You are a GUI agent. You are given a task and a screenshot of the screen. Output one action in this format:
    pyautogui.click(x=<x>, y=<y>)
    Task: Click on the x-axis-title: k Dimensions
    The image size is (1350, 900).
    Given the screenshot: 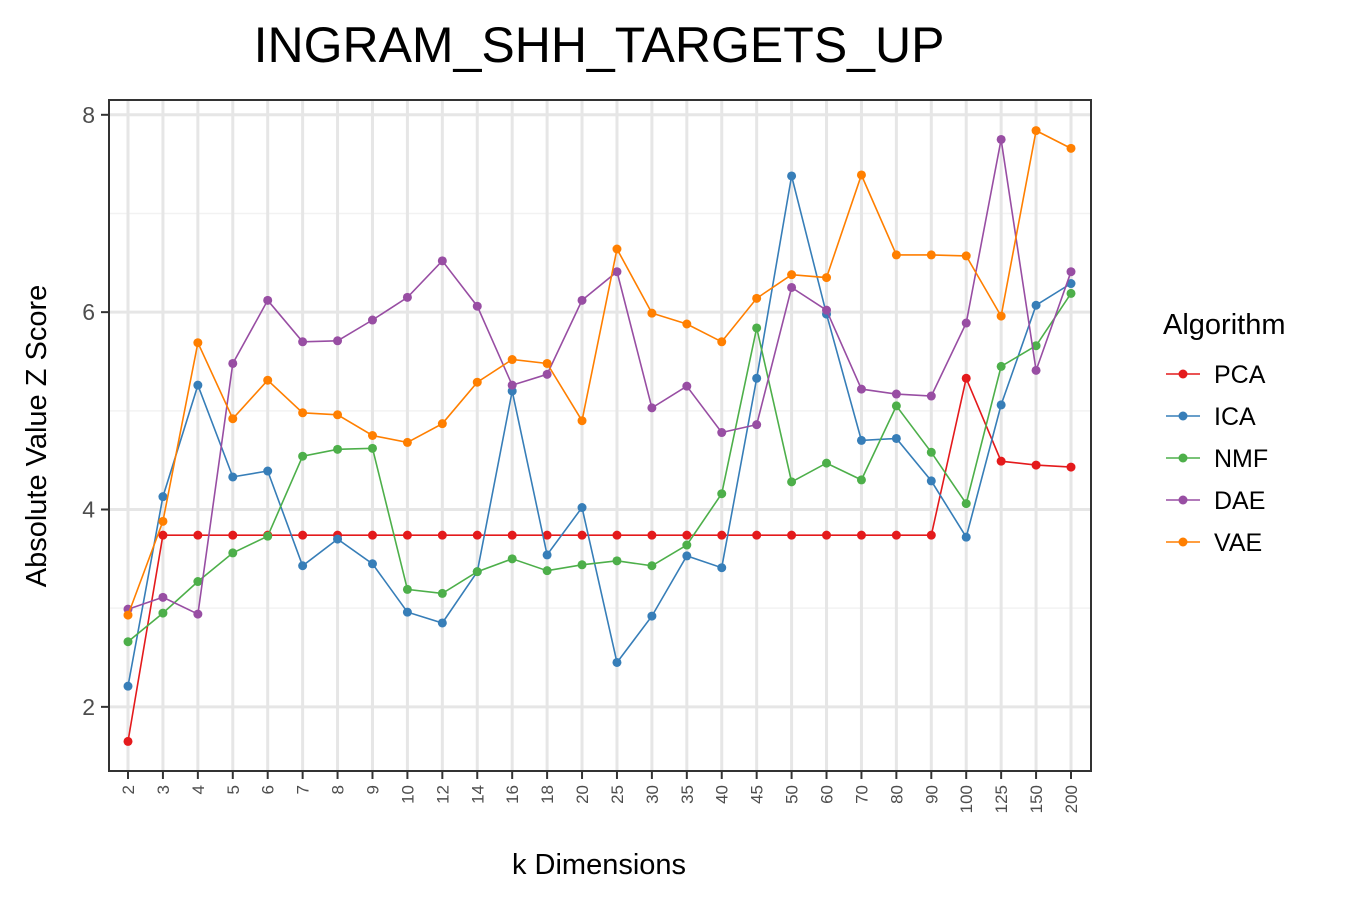 What is the action you would take?
    pyautogui.click(x=599, y=865)
    